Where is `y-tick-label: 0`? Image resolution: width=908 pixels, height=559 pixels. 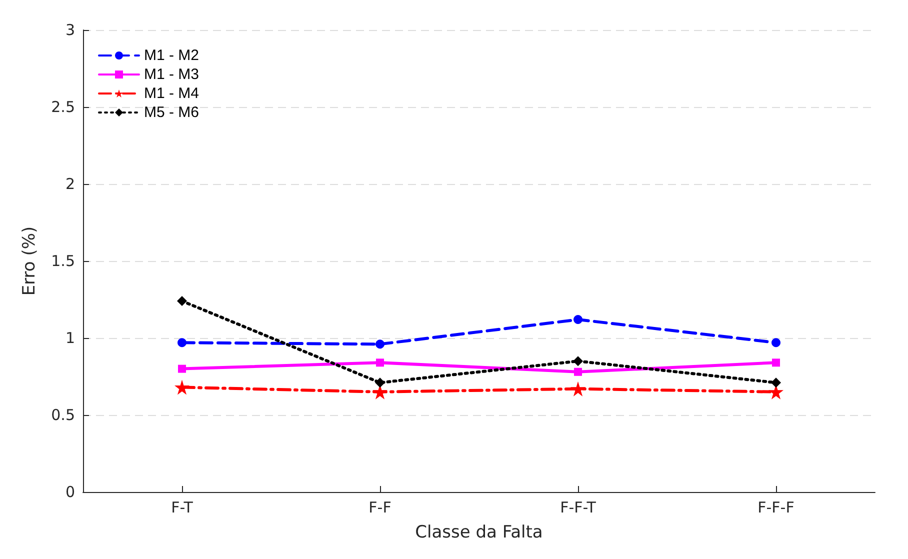
y-tick-label: 0 is located at coordinates (70, 492).